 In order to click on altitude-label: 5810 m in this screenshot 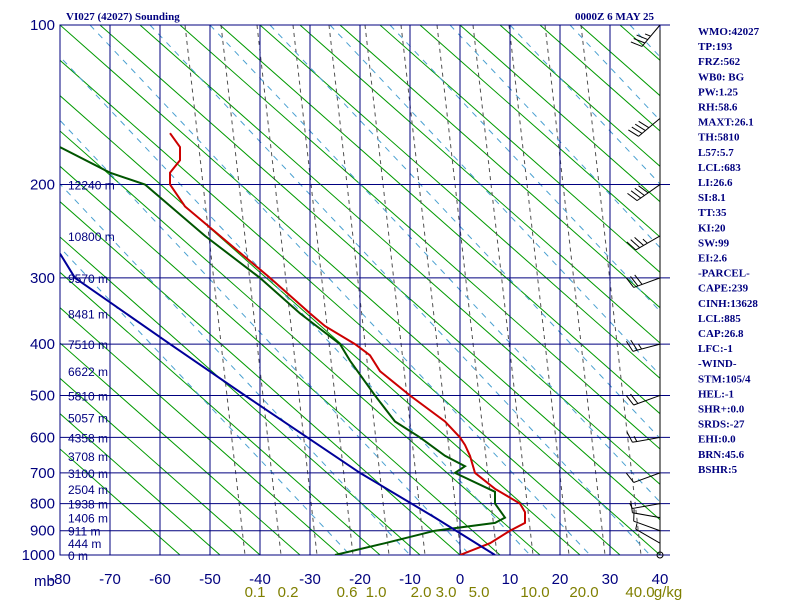, I will do `click(88, 396)`.